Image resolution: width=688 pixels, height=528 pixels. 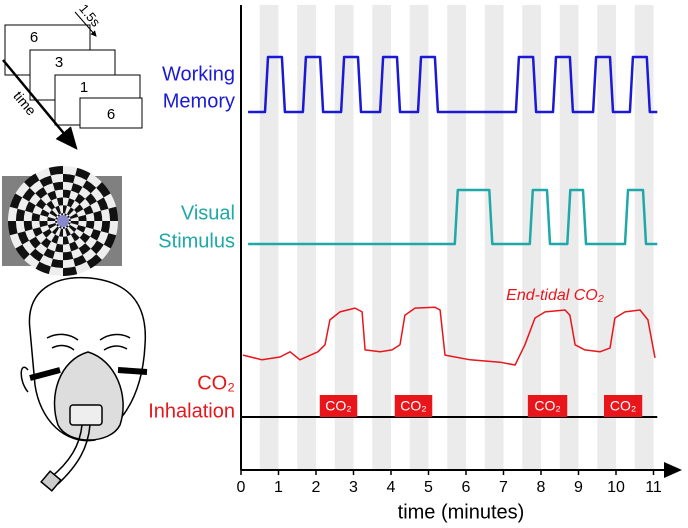 What do you see at coordinates (653, 487) in the screenshot?
I see `x-tick-label: 11` at bounding box center [653, 487].